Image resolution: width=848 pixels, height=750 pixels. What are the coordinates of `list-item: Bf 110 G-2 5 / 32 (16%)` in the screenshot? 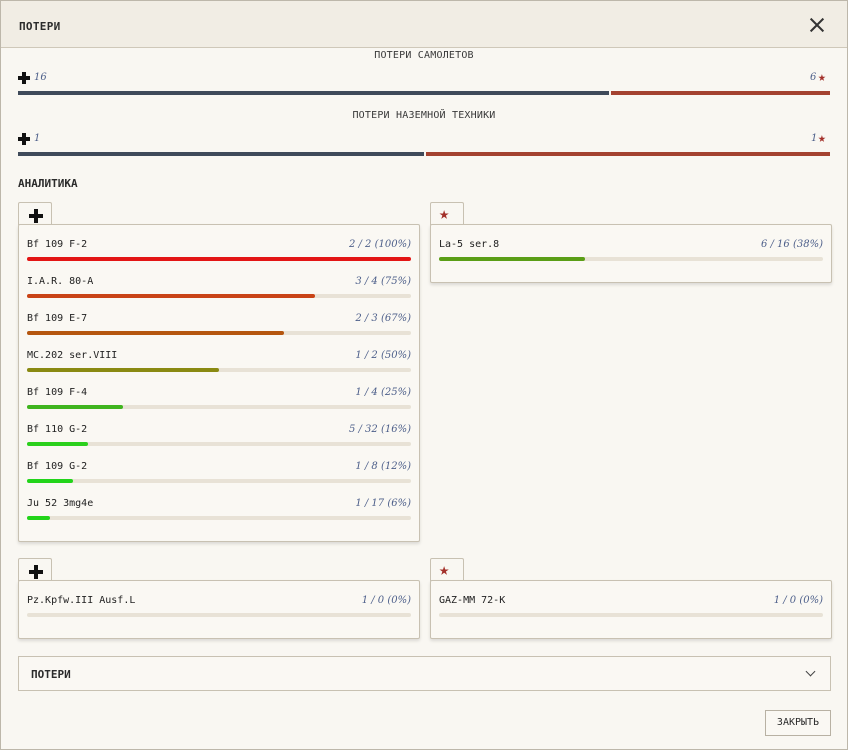 It's located at (219, 439).